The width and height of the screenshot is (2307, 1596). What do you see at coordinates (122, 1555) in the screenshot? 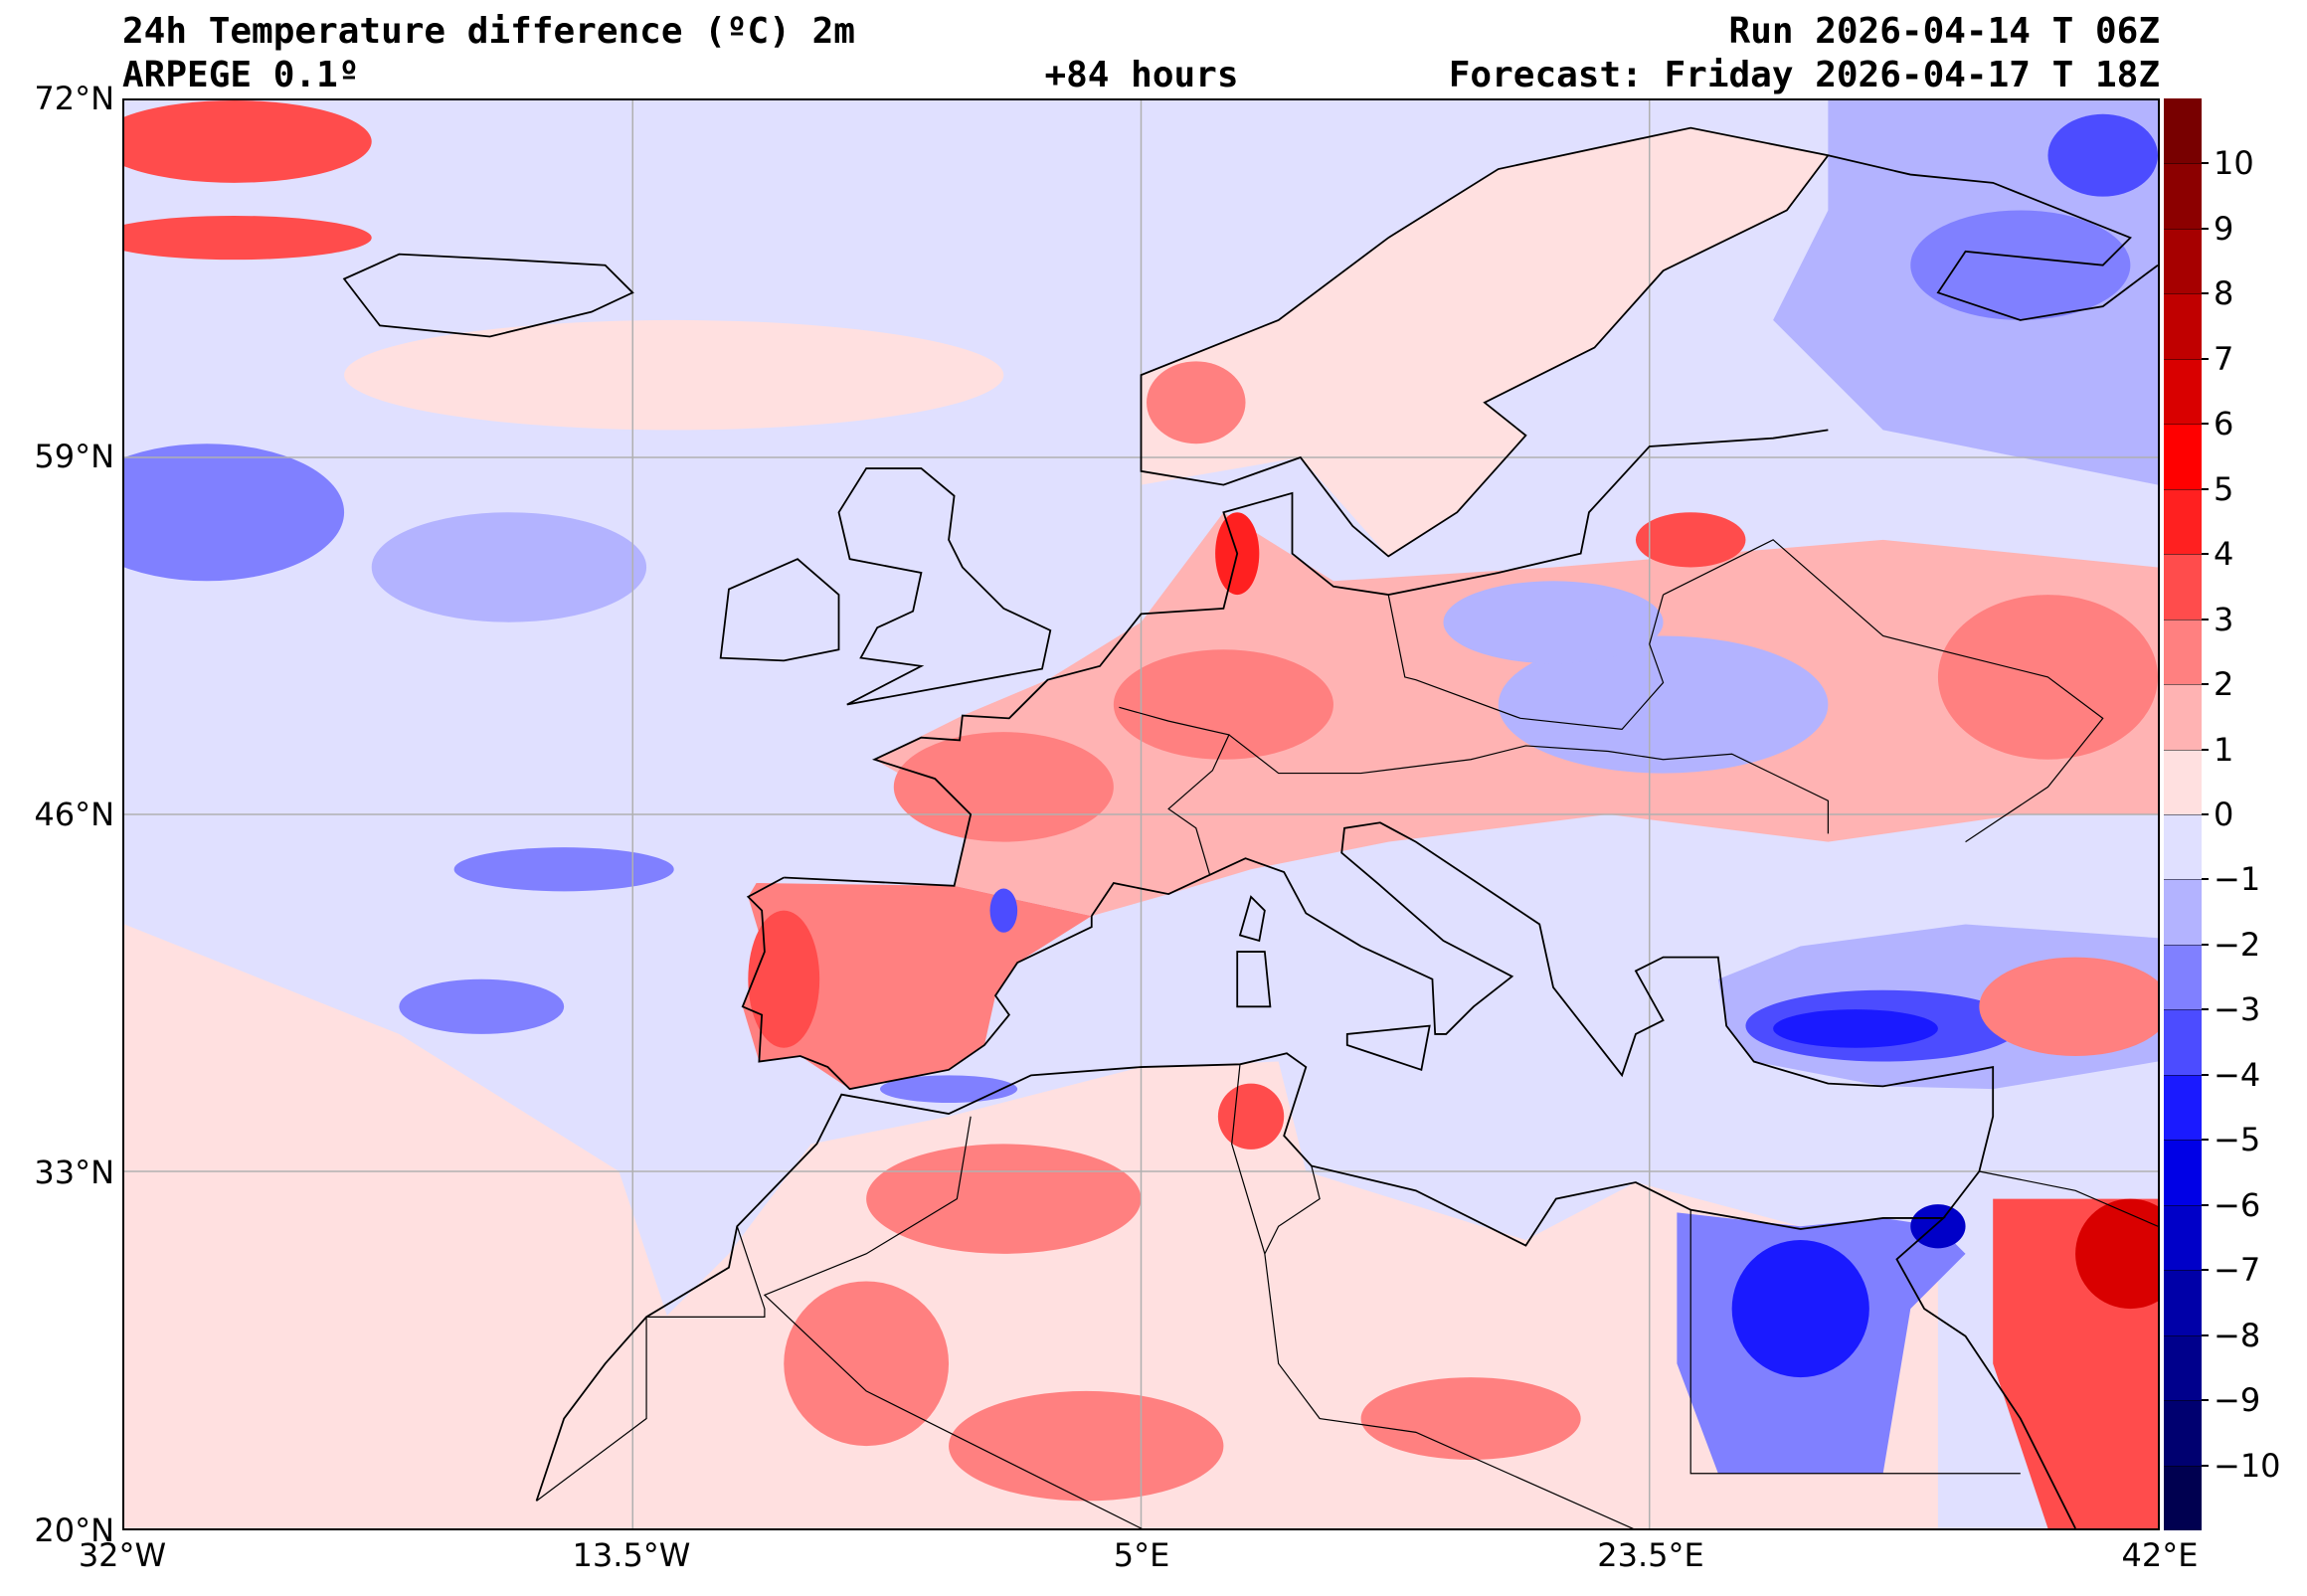
I see `lon-label-32w: 32°W` at bounding box center [122, 1555].